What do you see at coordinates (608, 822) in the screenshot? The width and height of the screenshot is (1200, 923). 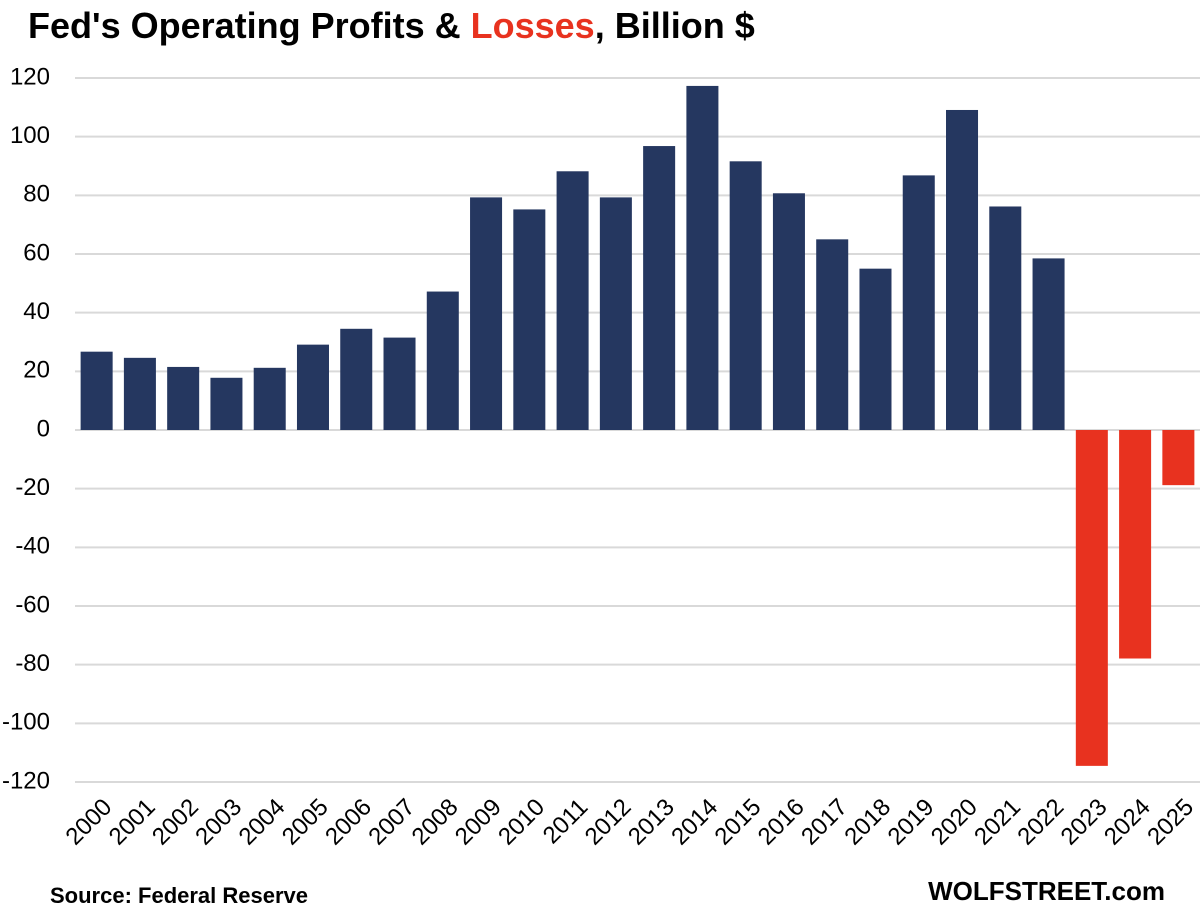 I see `x-tick-label: 2012` at bounding box center [608, 822].